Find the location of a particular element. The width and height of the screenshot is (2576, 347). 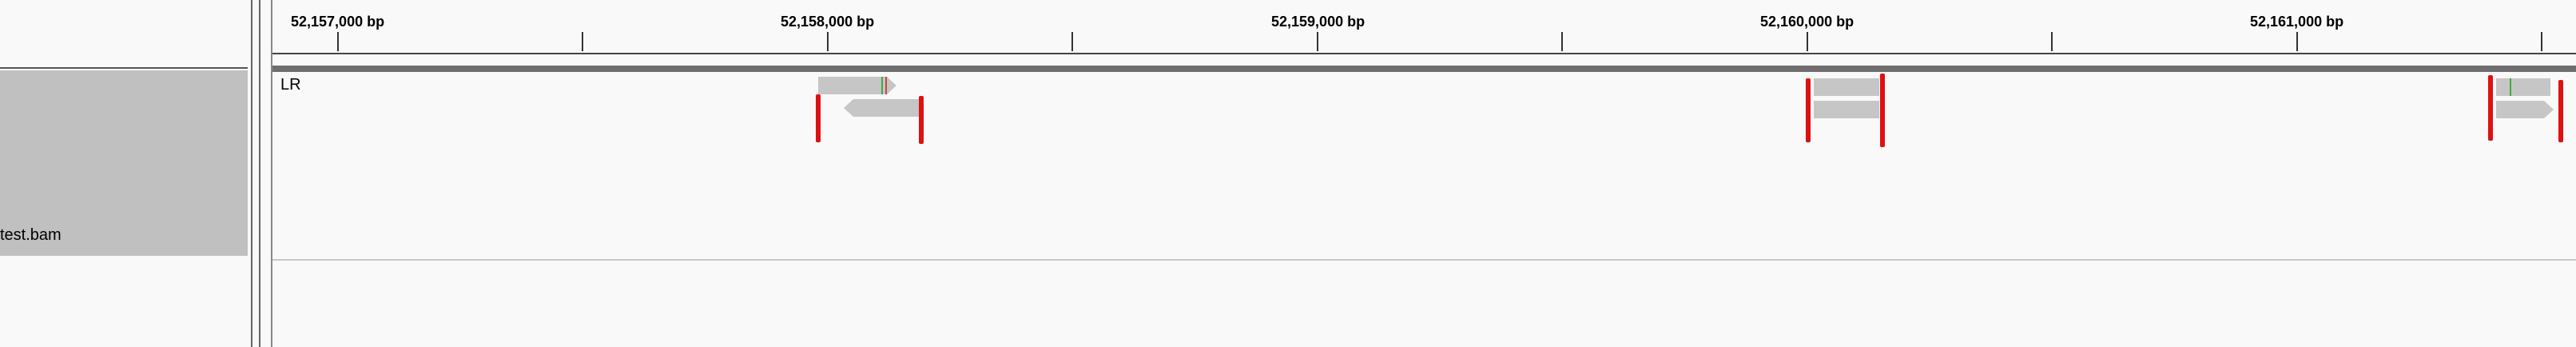

coverage-overview-band is located at coordinates (1424, 69).